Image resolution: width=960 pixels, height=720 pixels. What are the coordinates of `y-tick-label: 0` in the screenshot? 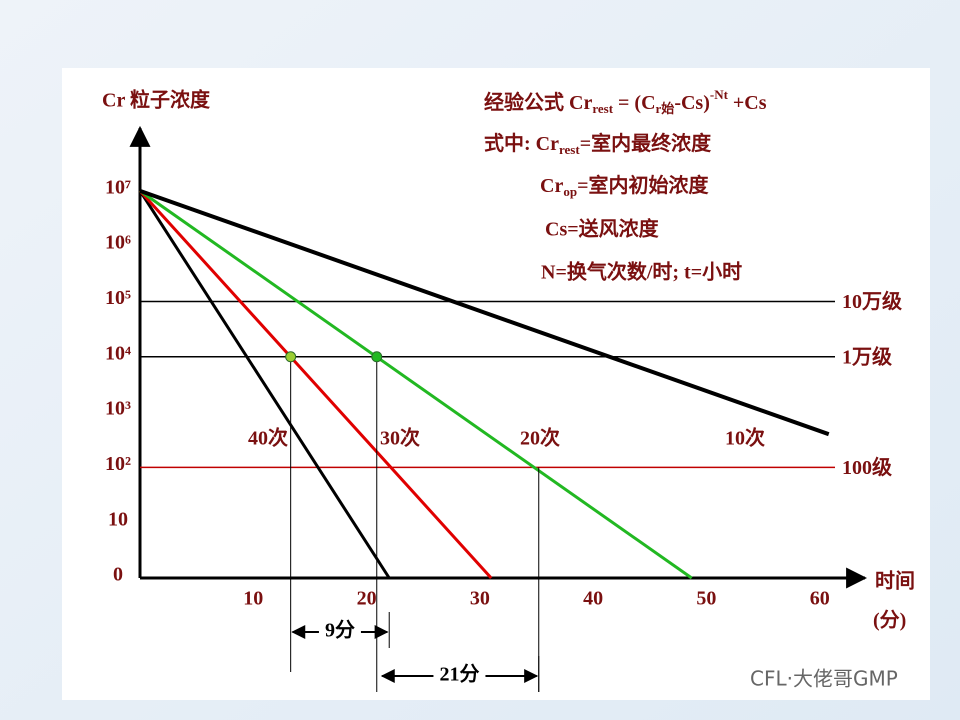 It's located at (118, 575).